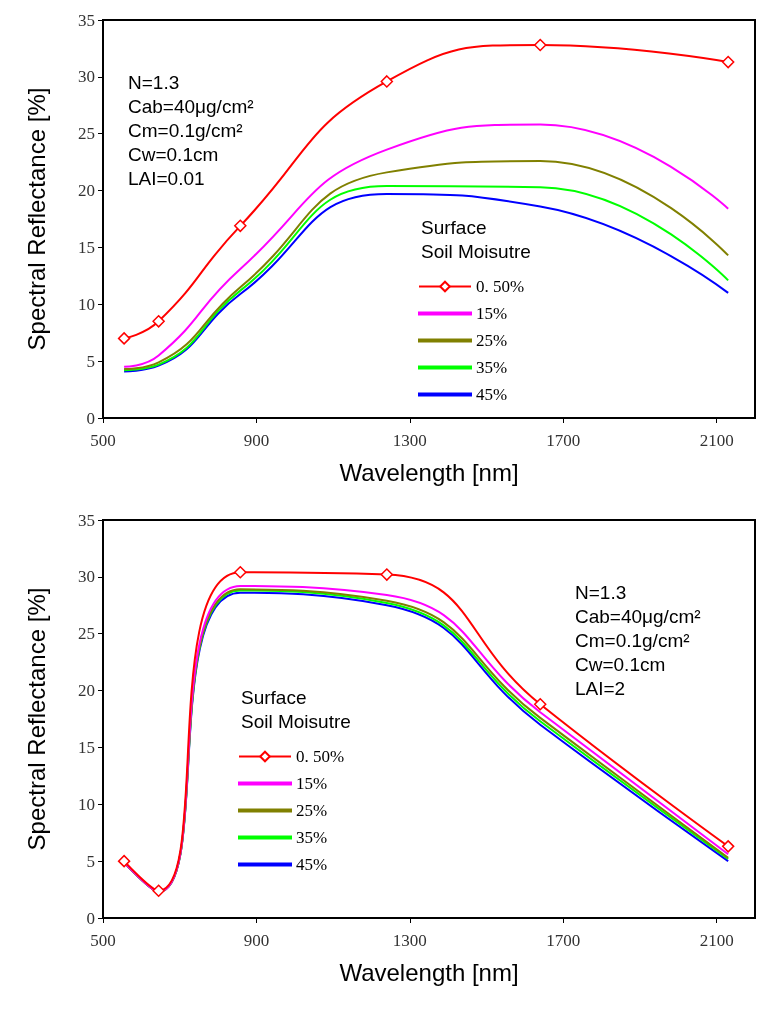 This screenshot has width=773, height=1014. What do you see at coordinates (638, 640) in the screenshot?
I see `annotation: N=1.3 Cab=40μg/cm² Cm=0.1g/cm² Cw=0.1cm LAI=2` at bounding box center [638, 640].